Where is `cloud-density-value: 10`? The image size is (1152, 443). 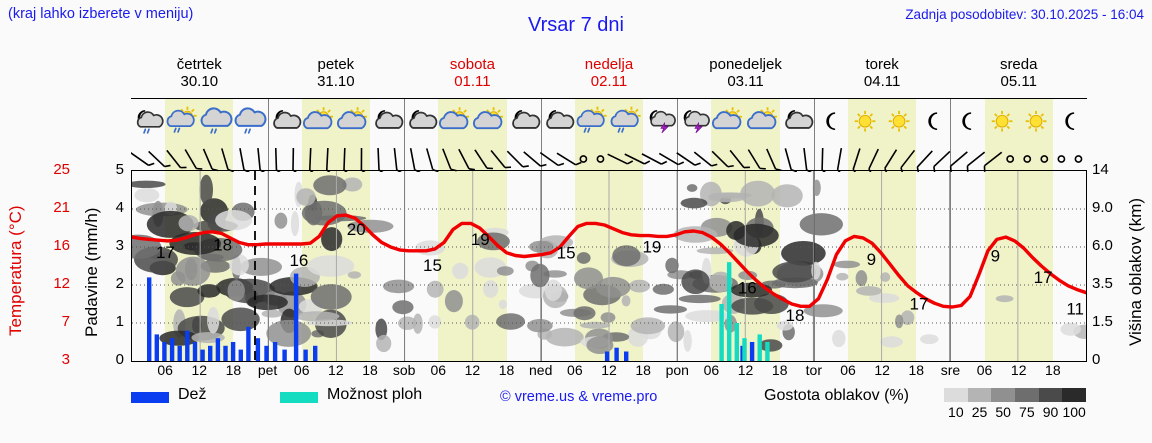 cloud-density-value: 10 is located at coordinates (956, 412).